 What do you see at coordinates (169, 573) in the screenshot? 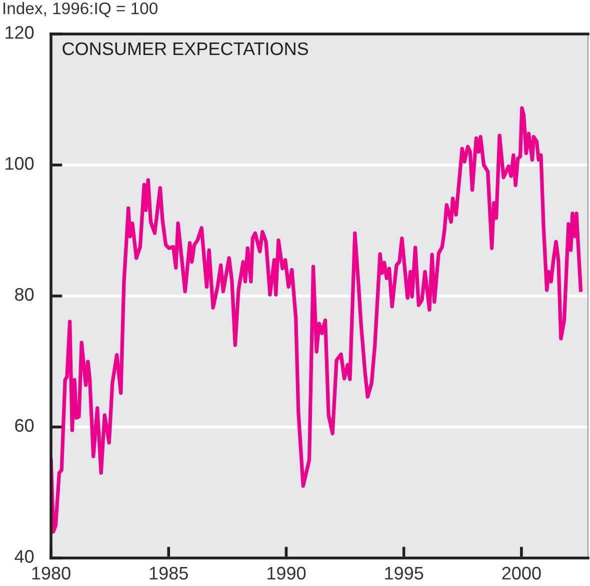
I see `x-tick-label: 1985` at bounding box center [169, 573].